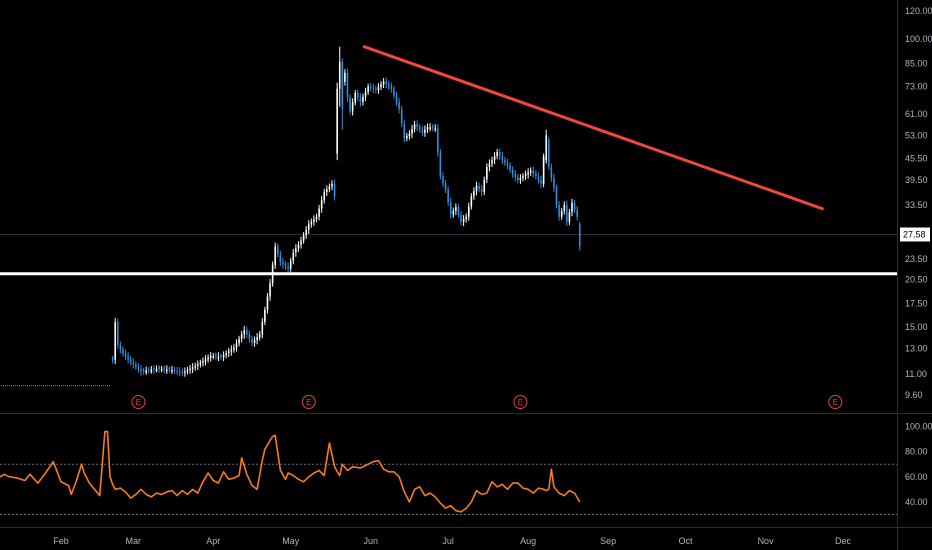 This screenshot has width=932, height=550. Describe the element at coordinates (918, 464) in the screenshot. I see `indicator-axis: 100.00 80.00 60.00 40.00` at that location.